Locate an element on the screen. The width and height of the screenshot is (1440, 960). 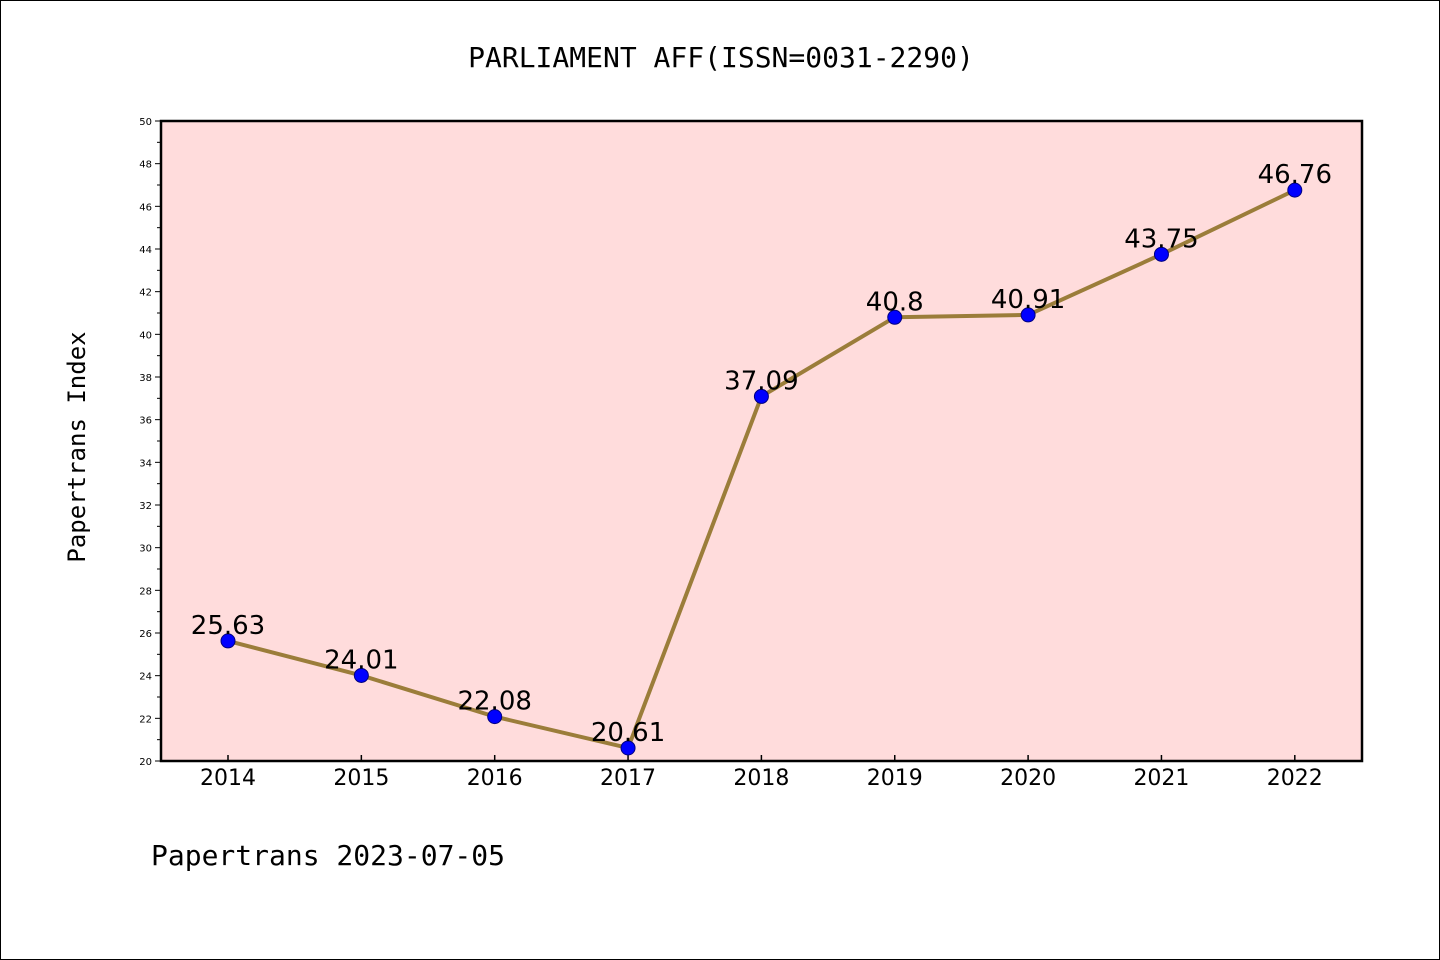
x-tick-label: 2018 is located at coordinates (761, 778).